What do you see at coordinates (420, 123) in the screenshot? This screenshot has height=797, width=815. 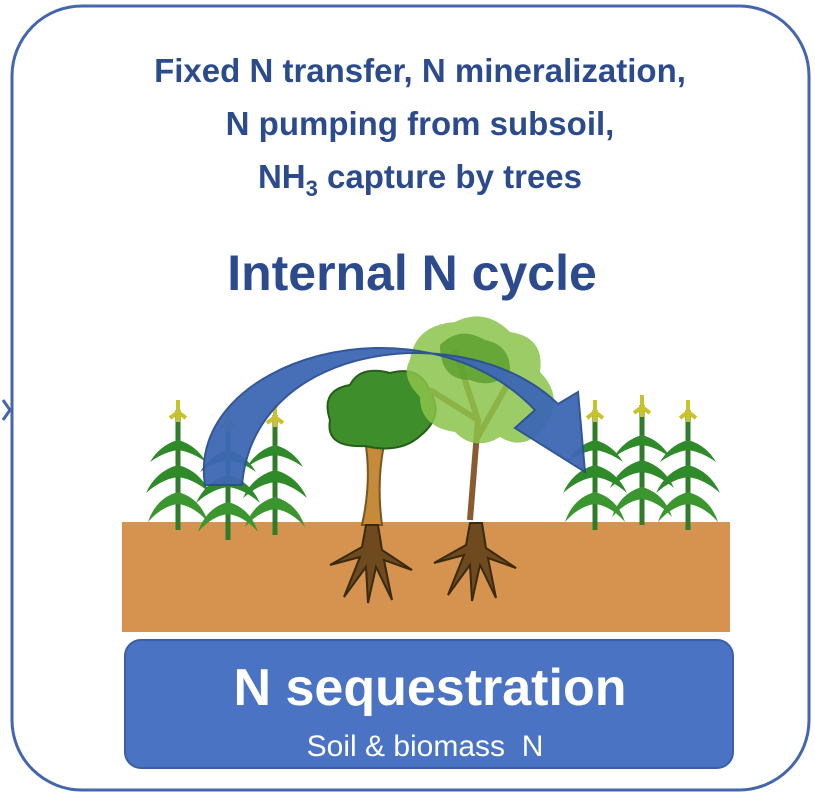 I see `header-line: N pumping from subsoil,` at bounding box center [420, 123].